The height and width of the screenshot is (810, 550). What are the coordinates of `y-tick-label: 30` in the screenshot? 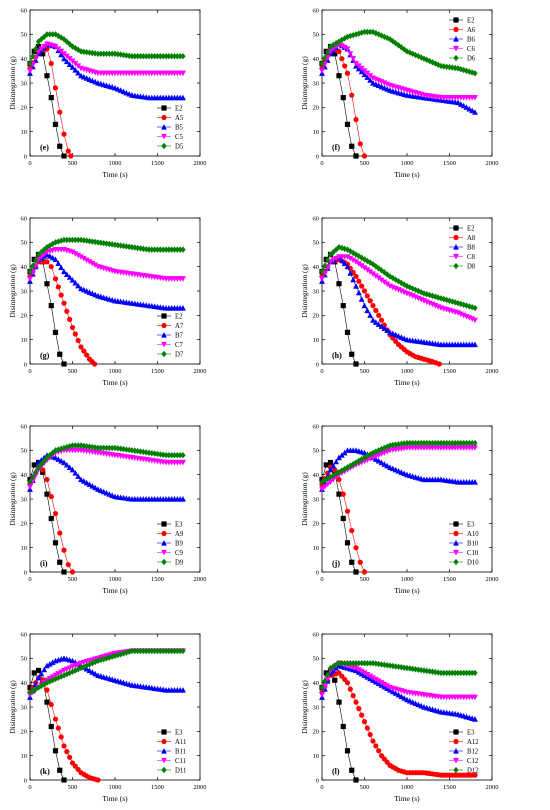 It's located at (316, 707).